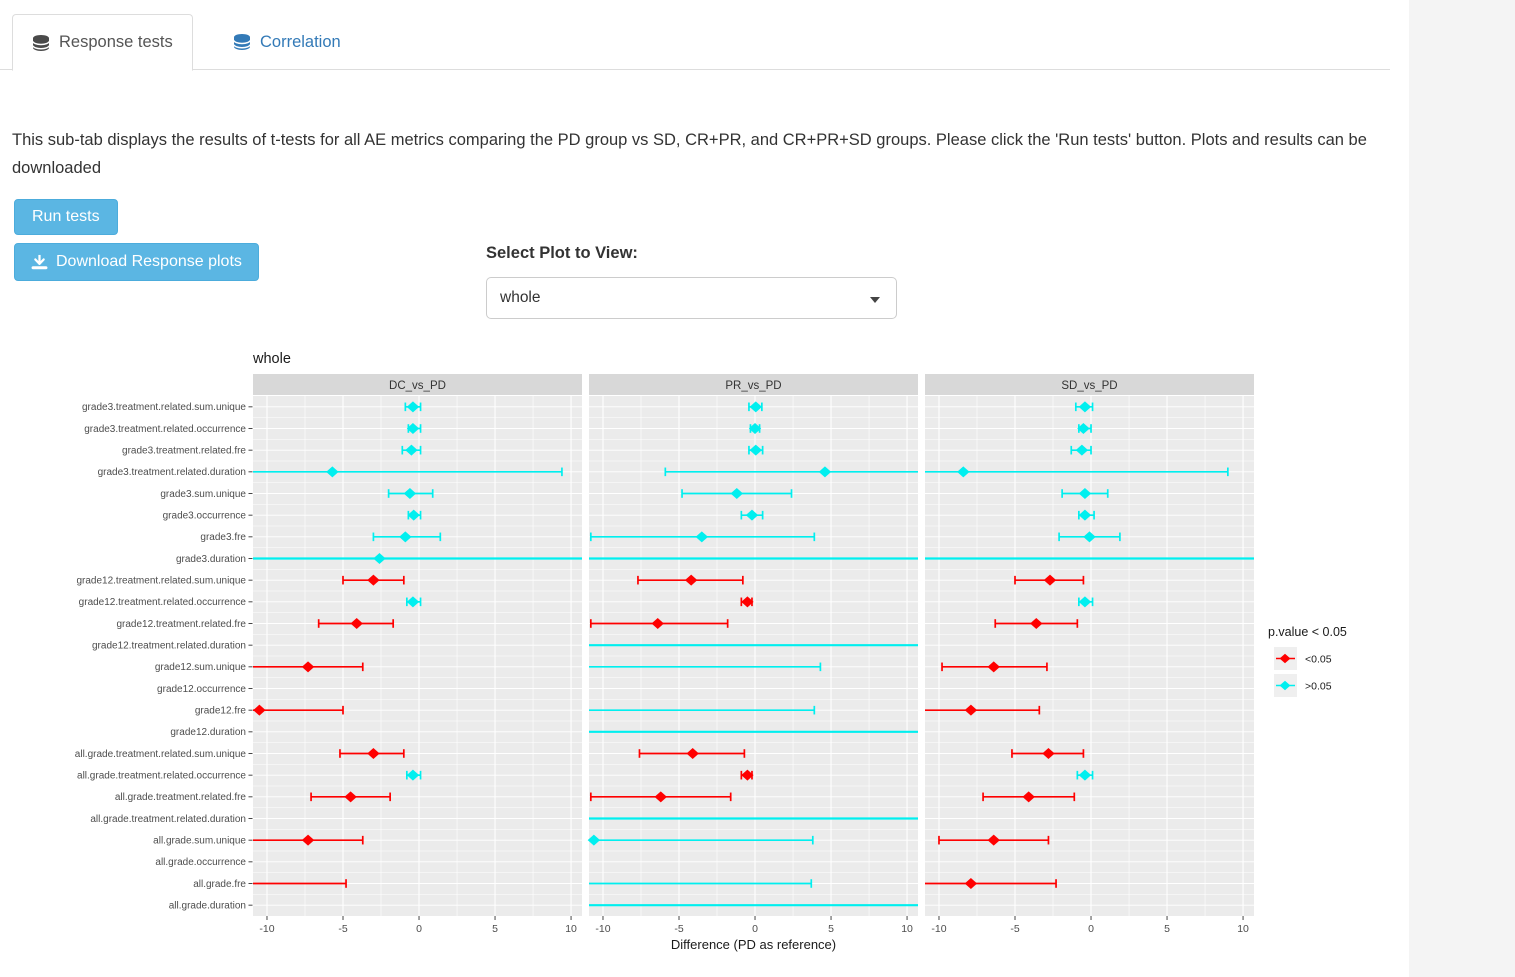 The image size is (1515, 977). Describe the element at coordinates (172, 472) in the screenshot. I see `svg-text:grade3.treatment.related.durat: grade3.treatment.related.duration` at that location.